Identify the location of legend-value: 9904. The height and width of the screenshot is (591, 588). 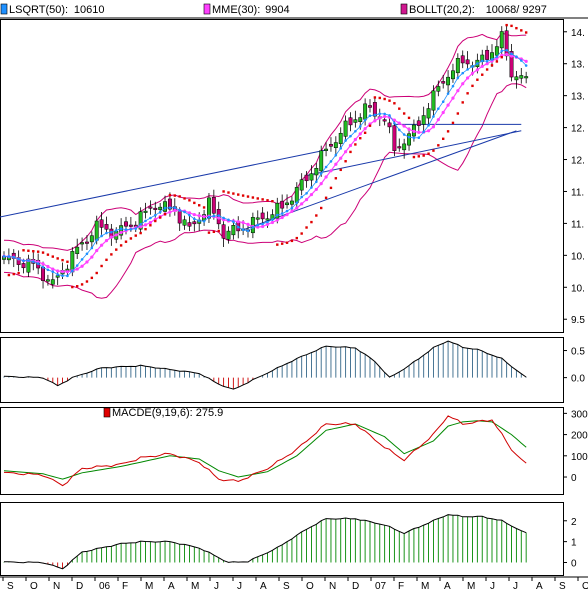
(277, 10).